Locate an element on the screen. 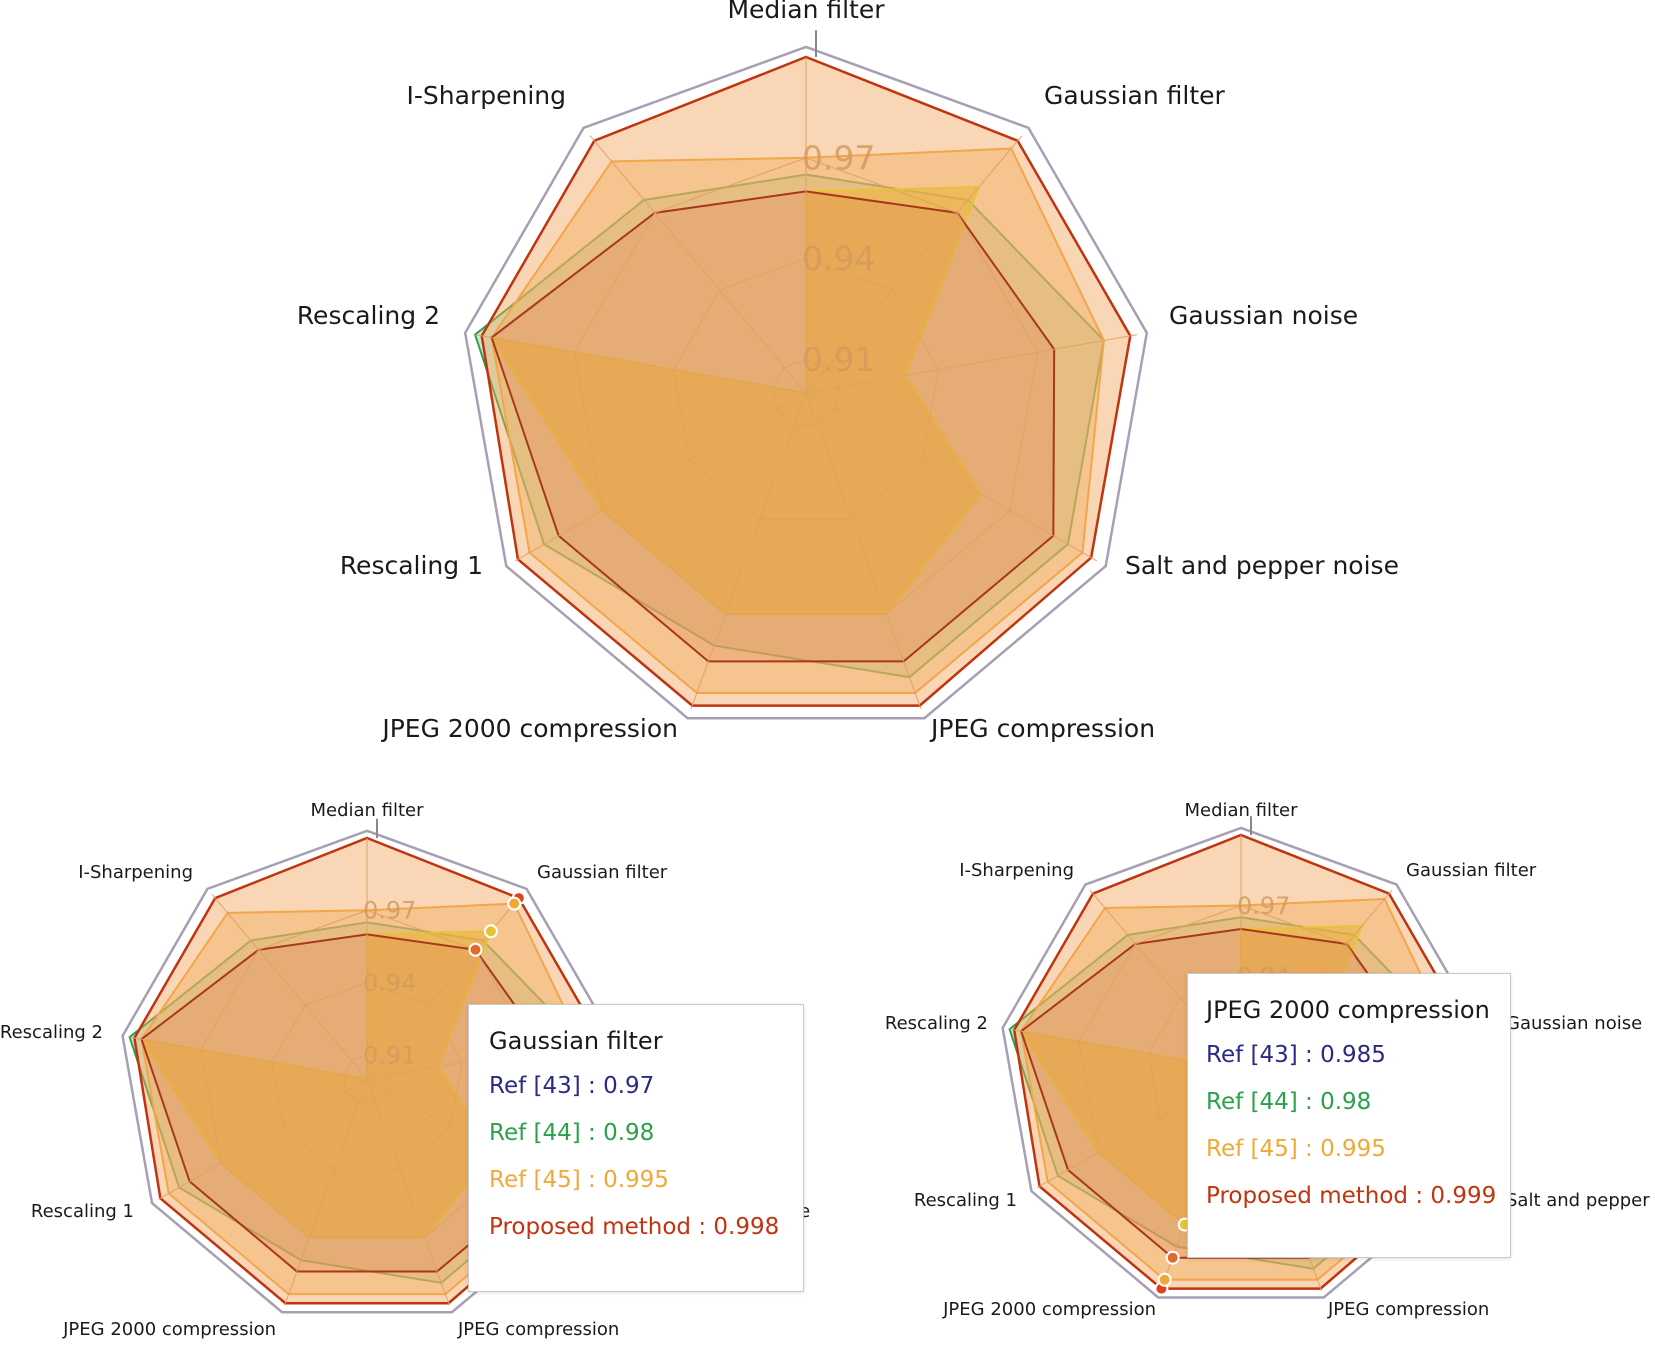 Image resolution: width=1655 pixels, height=1345 pixels. tooltip-title: Gaussian filter is located at coordinates (576, 1041).